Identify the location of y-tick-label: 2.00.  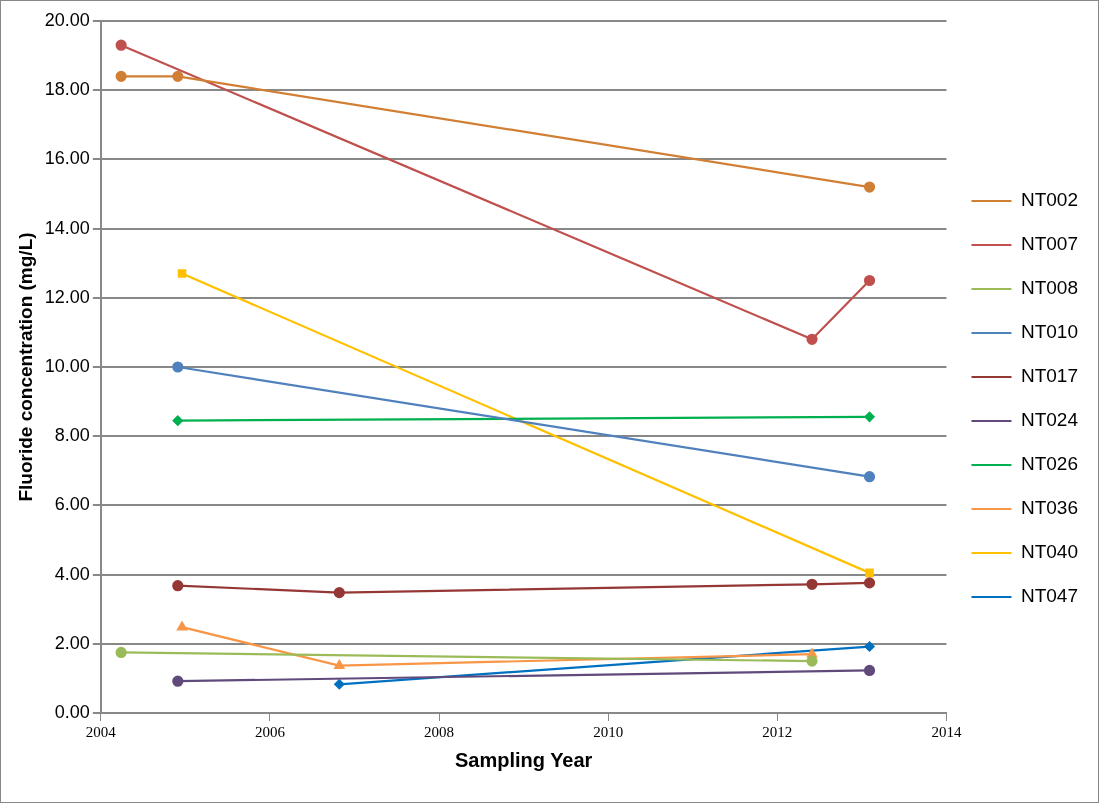
(72, 642).